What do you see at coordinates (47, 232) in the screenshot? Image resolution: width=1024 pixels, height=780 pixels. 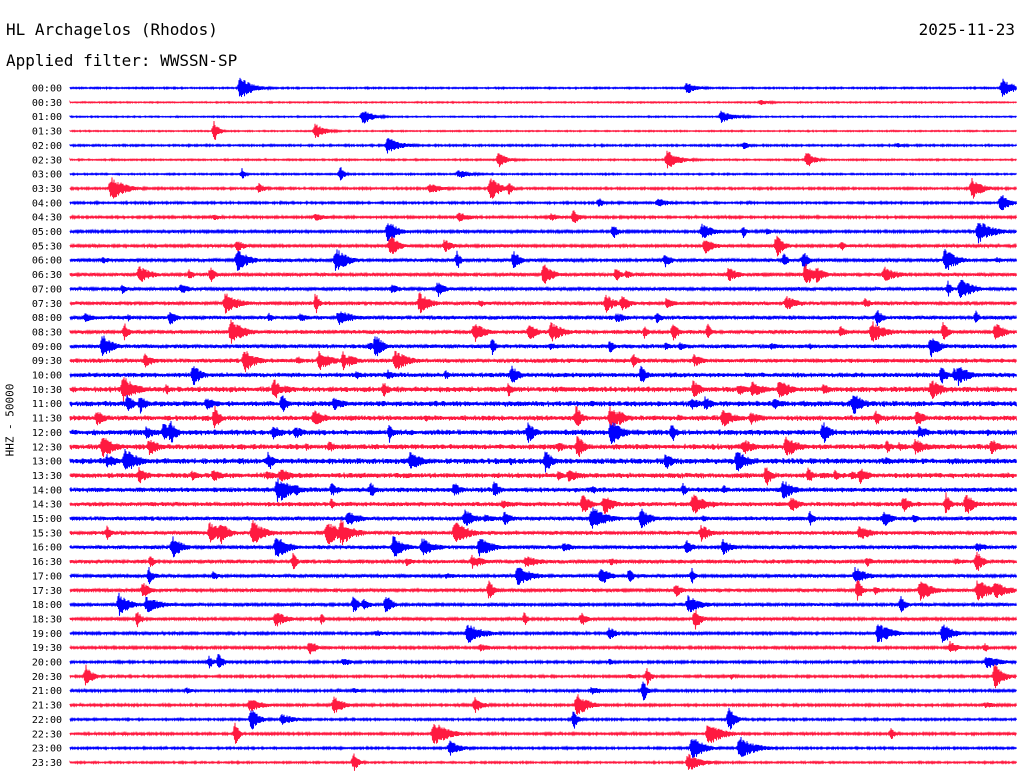 I see `tick-label: 05:00` at bounding box center [47, 232].